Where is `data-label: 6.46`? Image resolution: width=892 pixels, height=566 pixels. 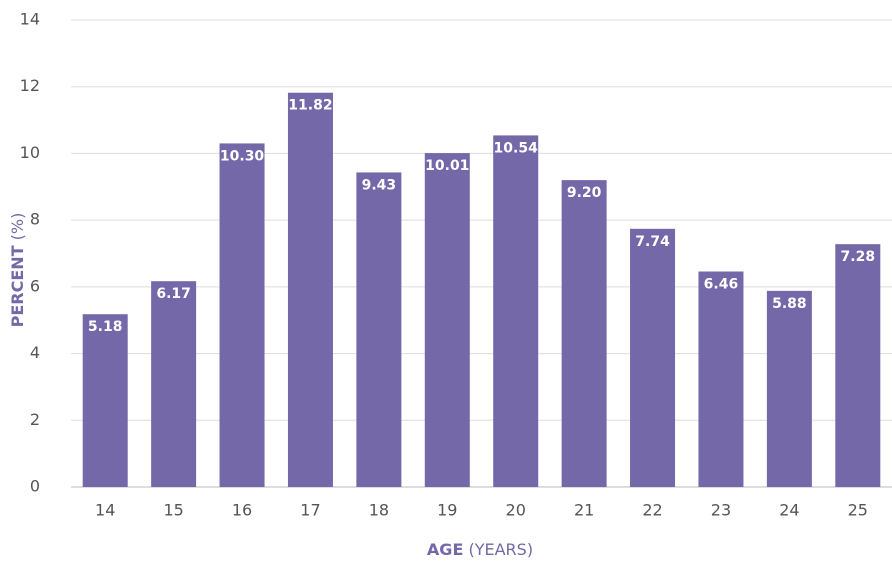
data-label: 6.46 is located at coordinates (721, 285).